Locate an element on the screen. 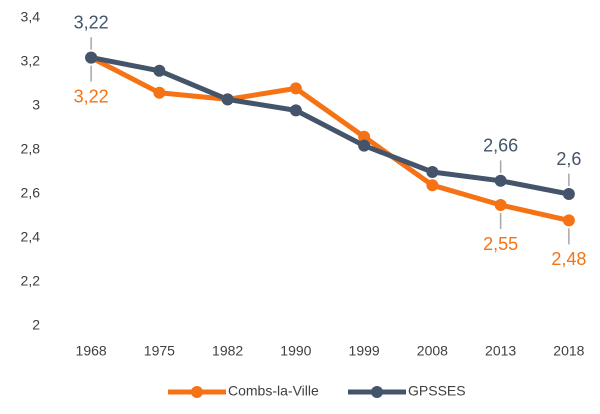 This screenshot has width=600, height=414. data-label: 2,55 is located at coordinates (500, 244).